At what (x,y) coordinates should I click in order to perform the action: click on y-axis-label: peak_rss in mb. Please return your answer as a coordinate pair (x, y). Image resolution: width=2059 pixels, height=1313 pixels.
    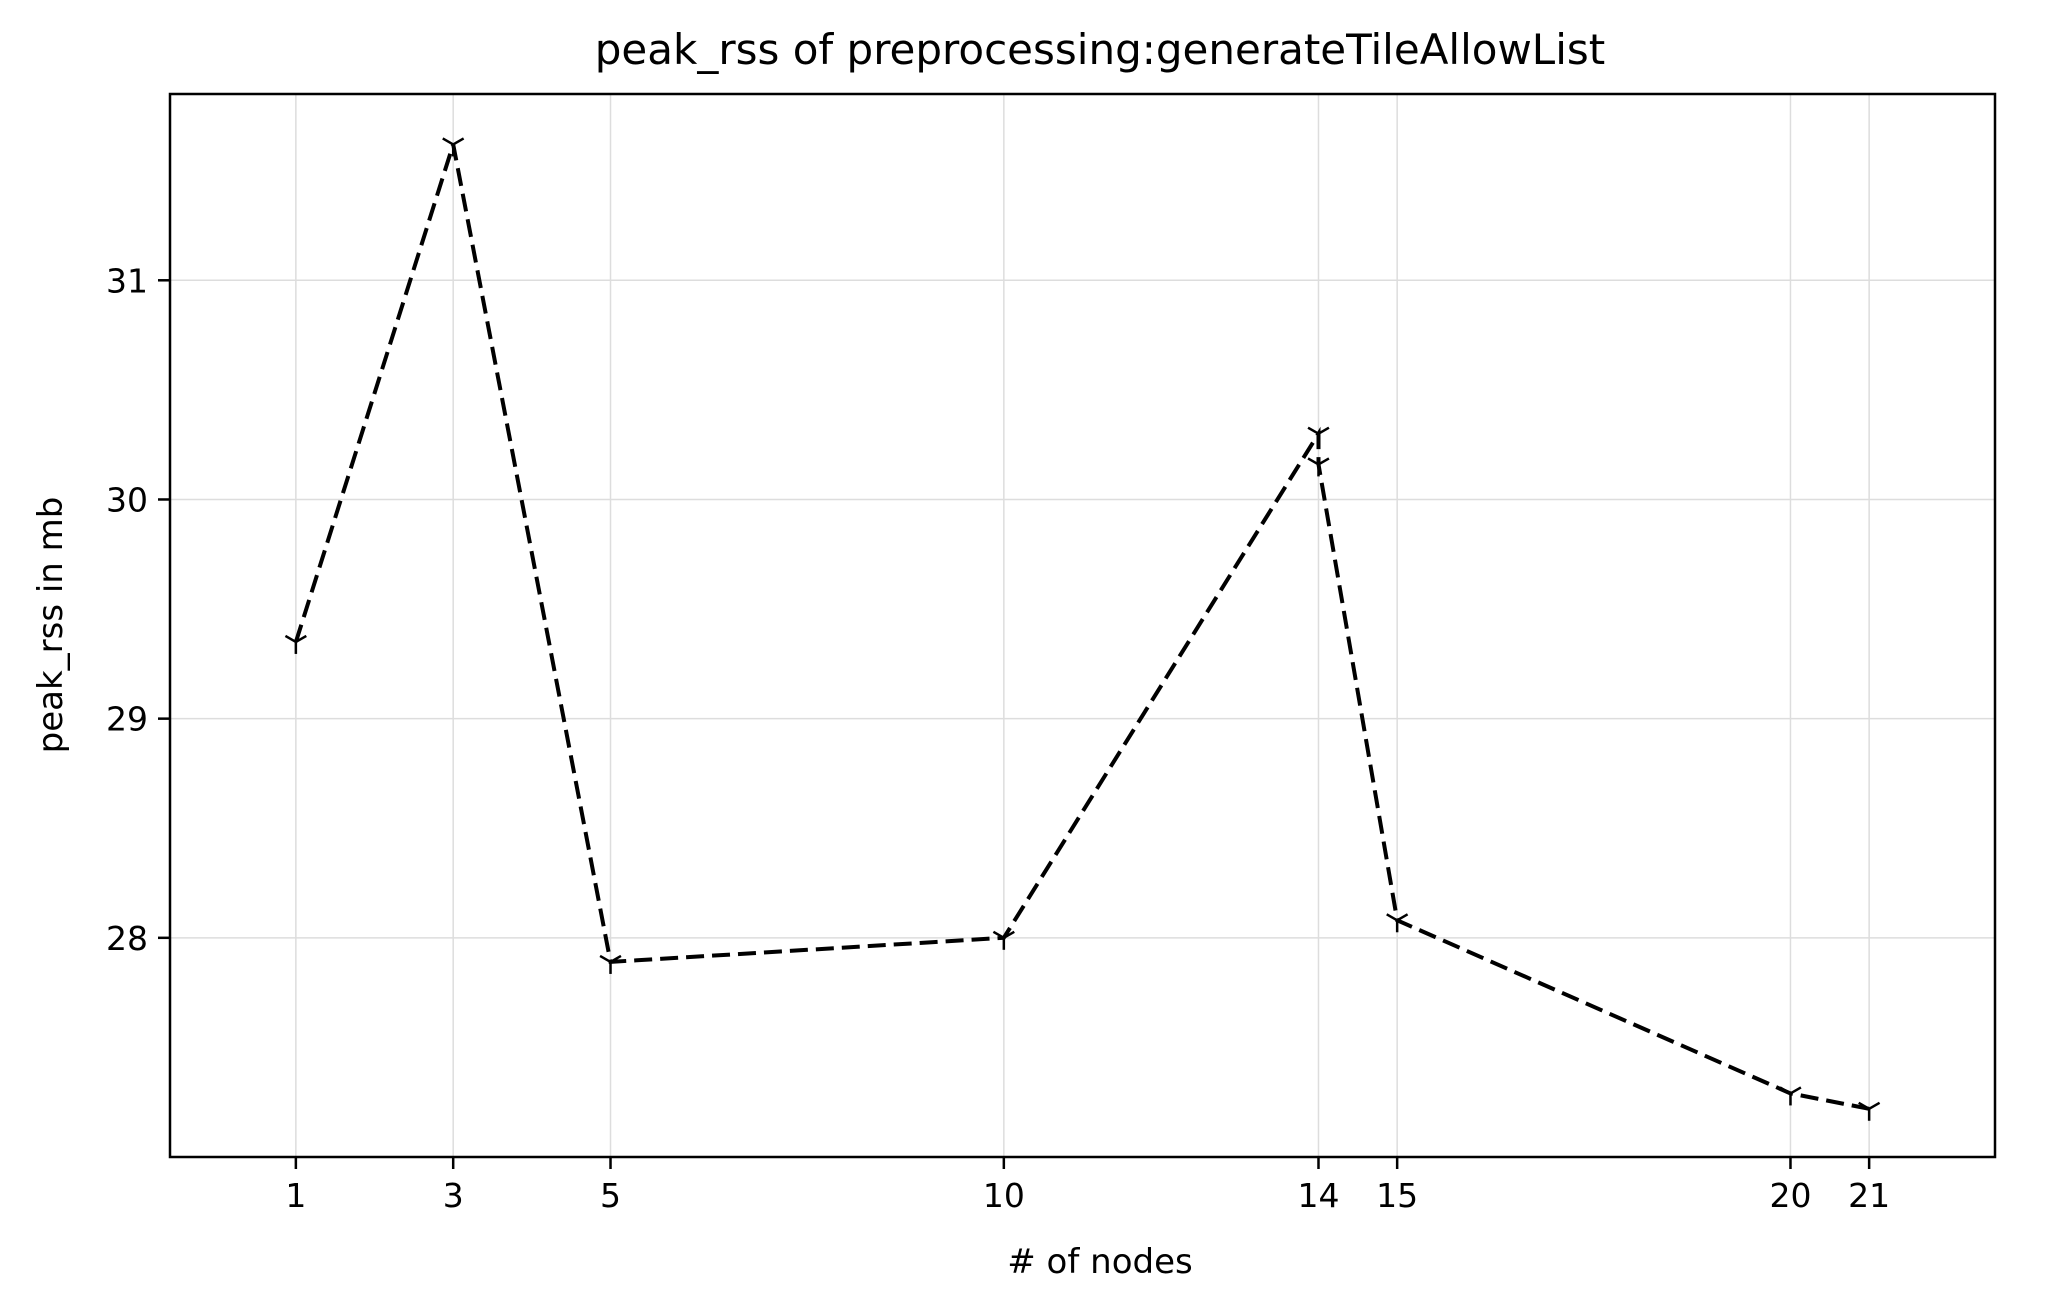
    Looking at the image, I should click on (51, 625).